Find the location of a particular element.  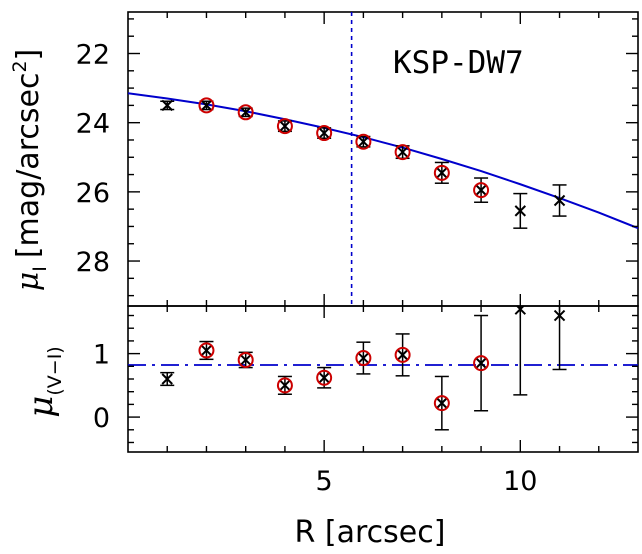

x-axis-label: R [arcsec] is located at coordinates (370, 532).